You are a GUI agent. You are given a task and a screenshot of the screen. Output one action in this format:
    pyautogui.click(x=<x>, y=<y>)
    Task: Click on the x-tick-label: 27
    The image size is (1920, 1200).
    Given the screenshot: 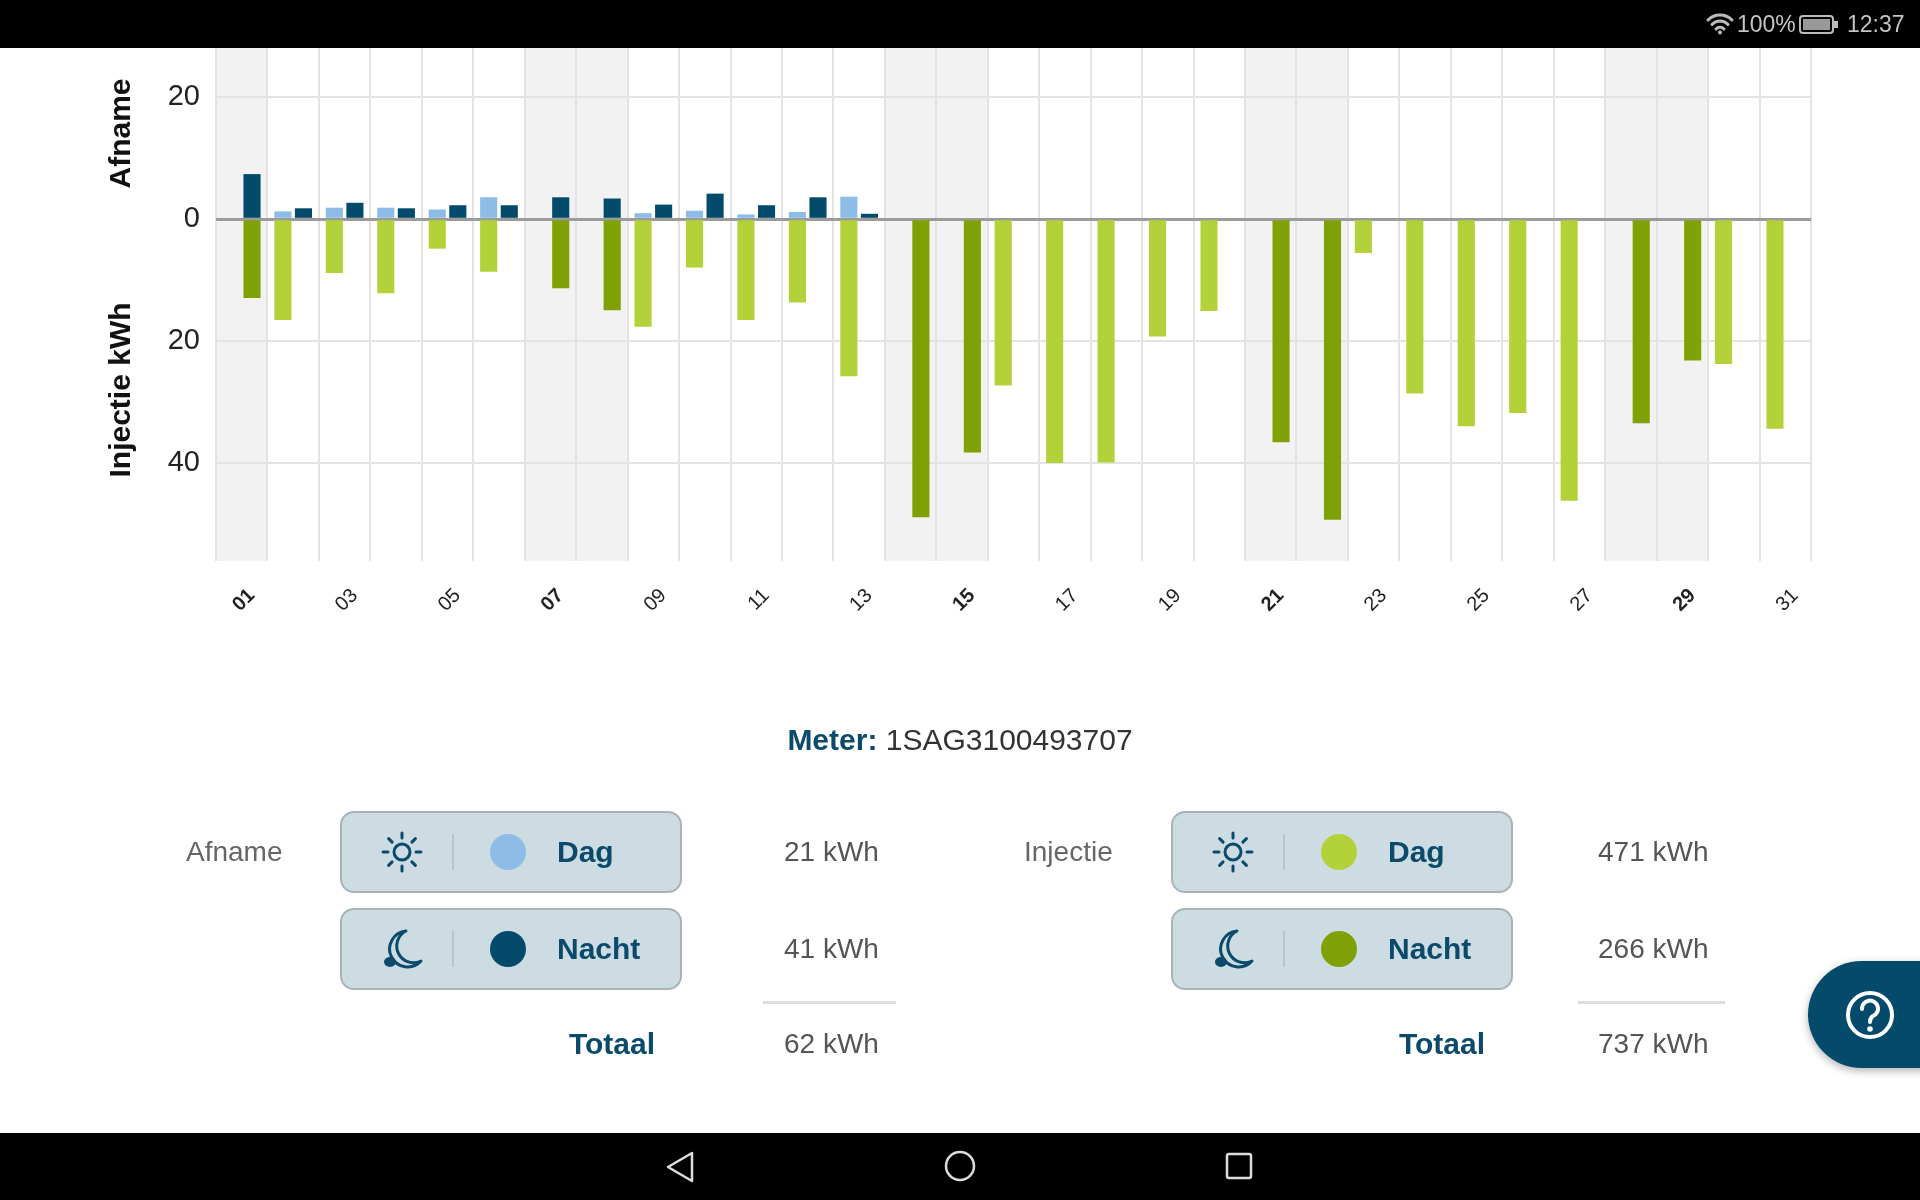 What is the action you would take?
    pyautogui.click(x=1580, y=599)
    